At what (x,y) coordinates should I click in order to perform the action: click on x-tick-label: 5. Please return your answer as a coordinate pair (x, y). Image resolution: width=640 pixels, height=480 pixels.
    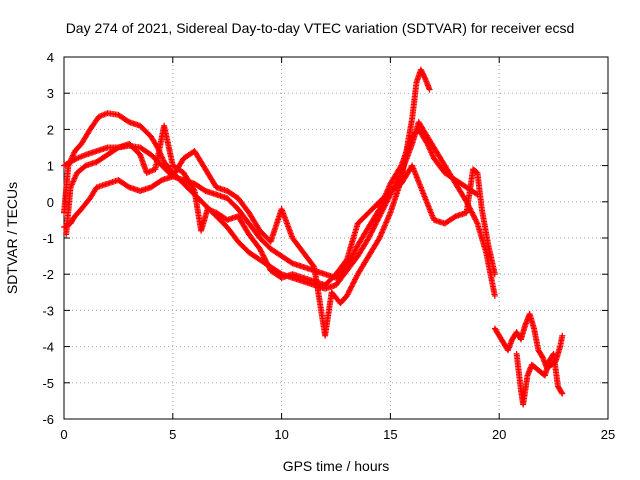
    Looking at the image, I should click on (172, 434).